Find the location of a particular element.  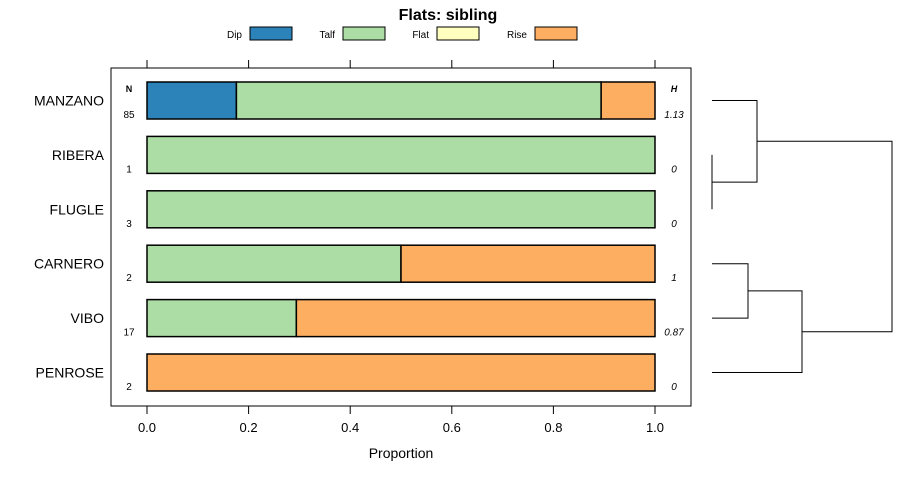

n-header: N is located at coordinates (129, 89).